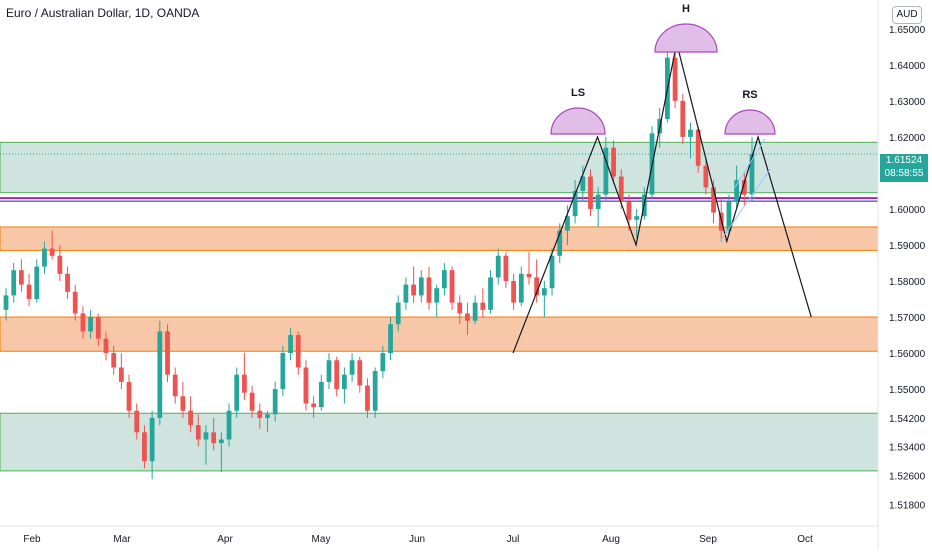 The width and height of the screenshot is (932, 555). Describe the element at coordinates (907, 15) in the screenshot. I see `currency-badge: AUD` at that location.